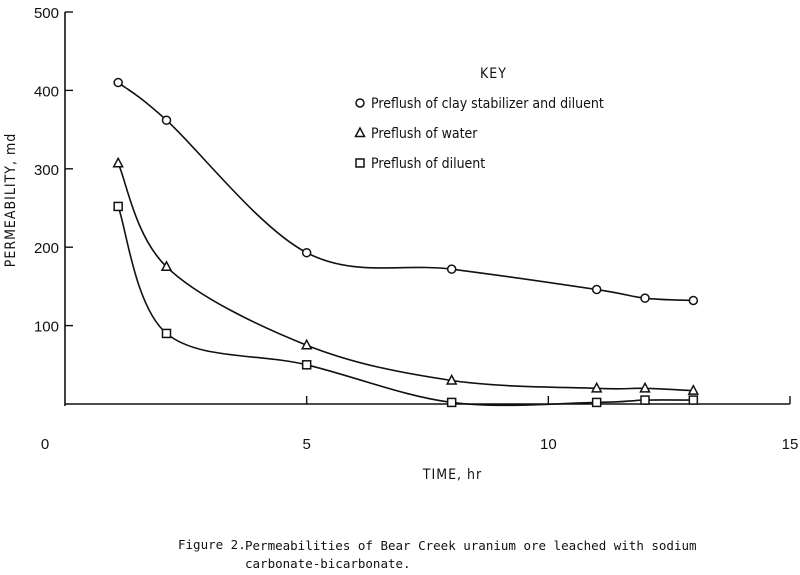  Describe the element at coordinates (428, 164) in the screenshot. I see `legend-label-square: Preflush of diluent` at that location.